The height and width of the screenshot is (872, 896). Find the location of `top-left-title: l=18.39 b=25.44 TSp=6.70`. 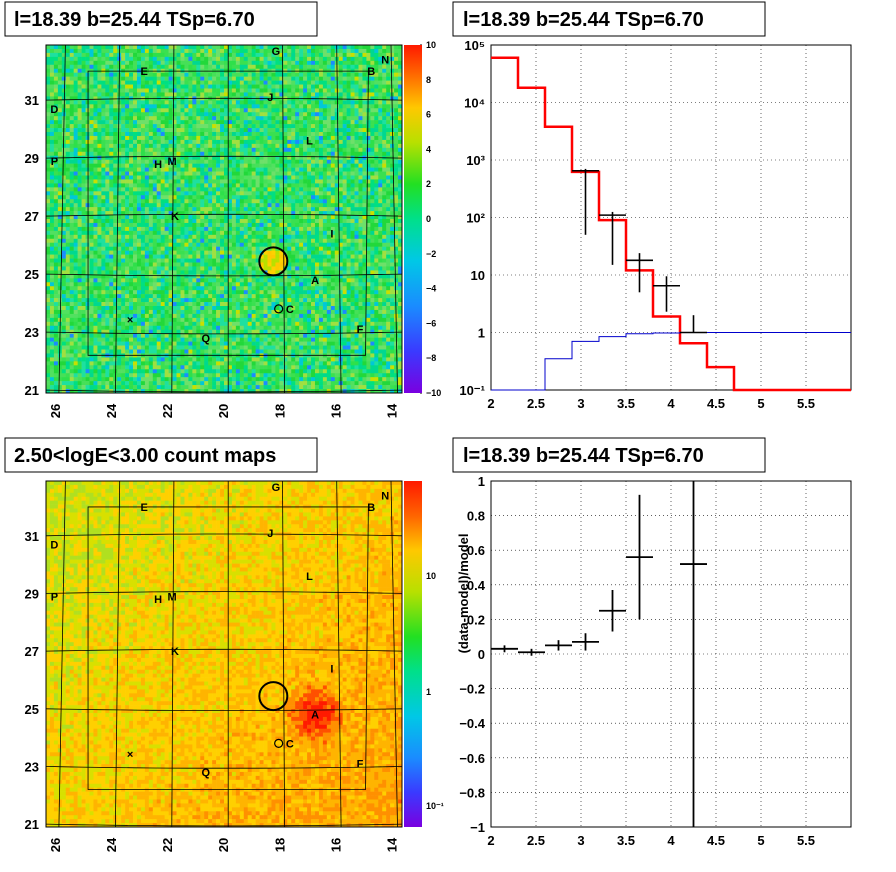

top-left-title: l=18.39 b=25.44 TSp=6.70 is located at coordinates (134, 20).